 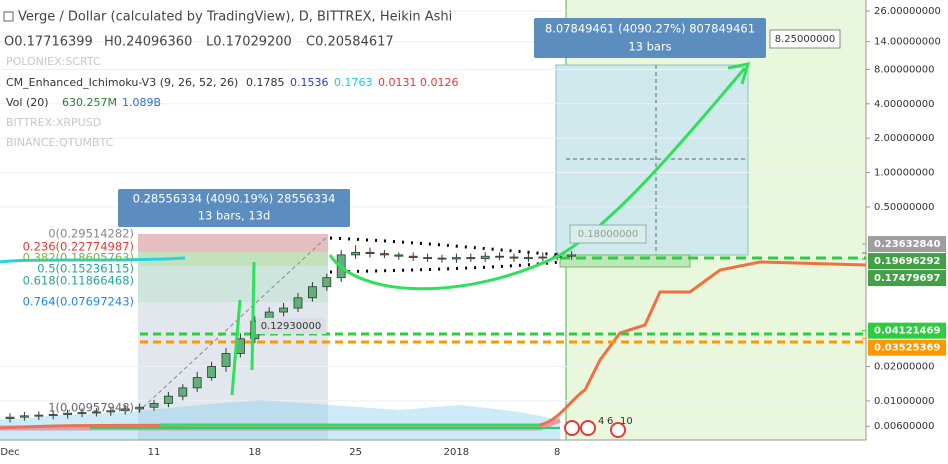 I want to click on price-label: 0.03525369, so click(x=907, y=348).